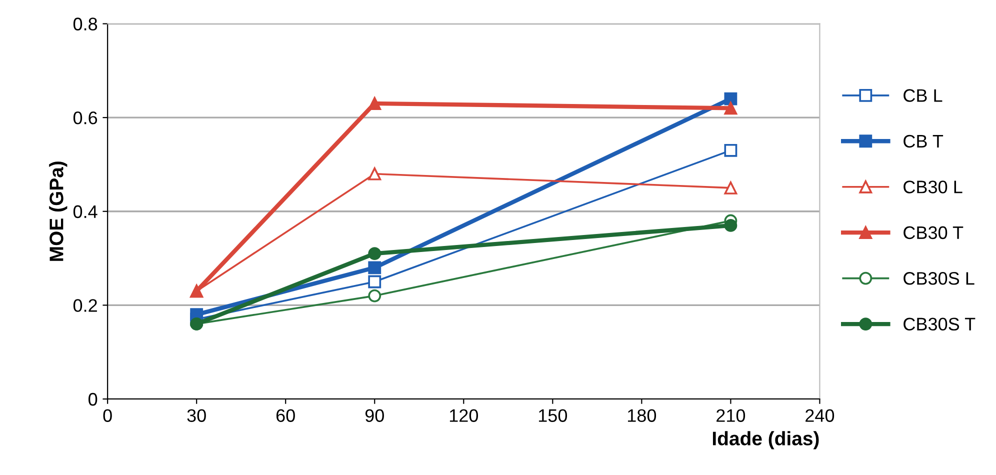 The width and height of the screenshot is (996, 475). Describe the element at coordinates (933, 187) in the screenshot. I see `legend-label: CB30 L` at that location.